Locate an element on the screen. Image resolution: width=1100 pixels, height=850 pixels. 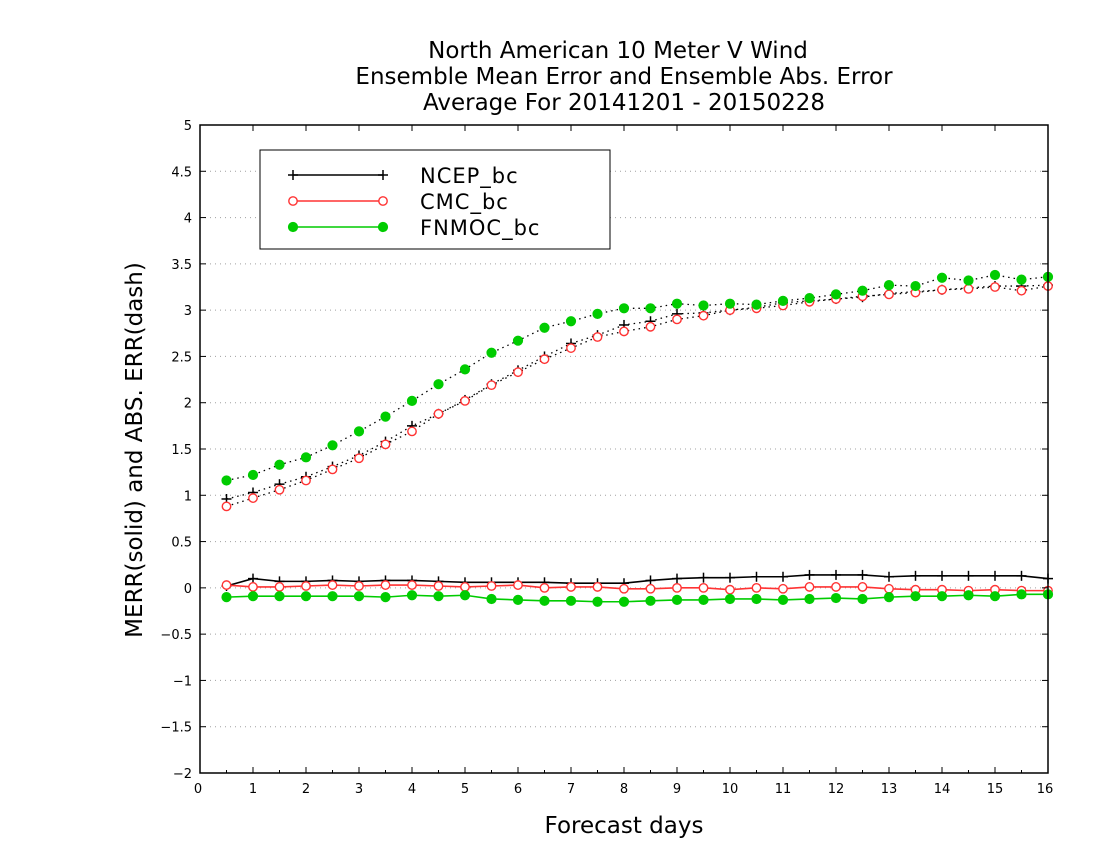
y-tick-label: 3.5 is located at coordinates (181, 265).